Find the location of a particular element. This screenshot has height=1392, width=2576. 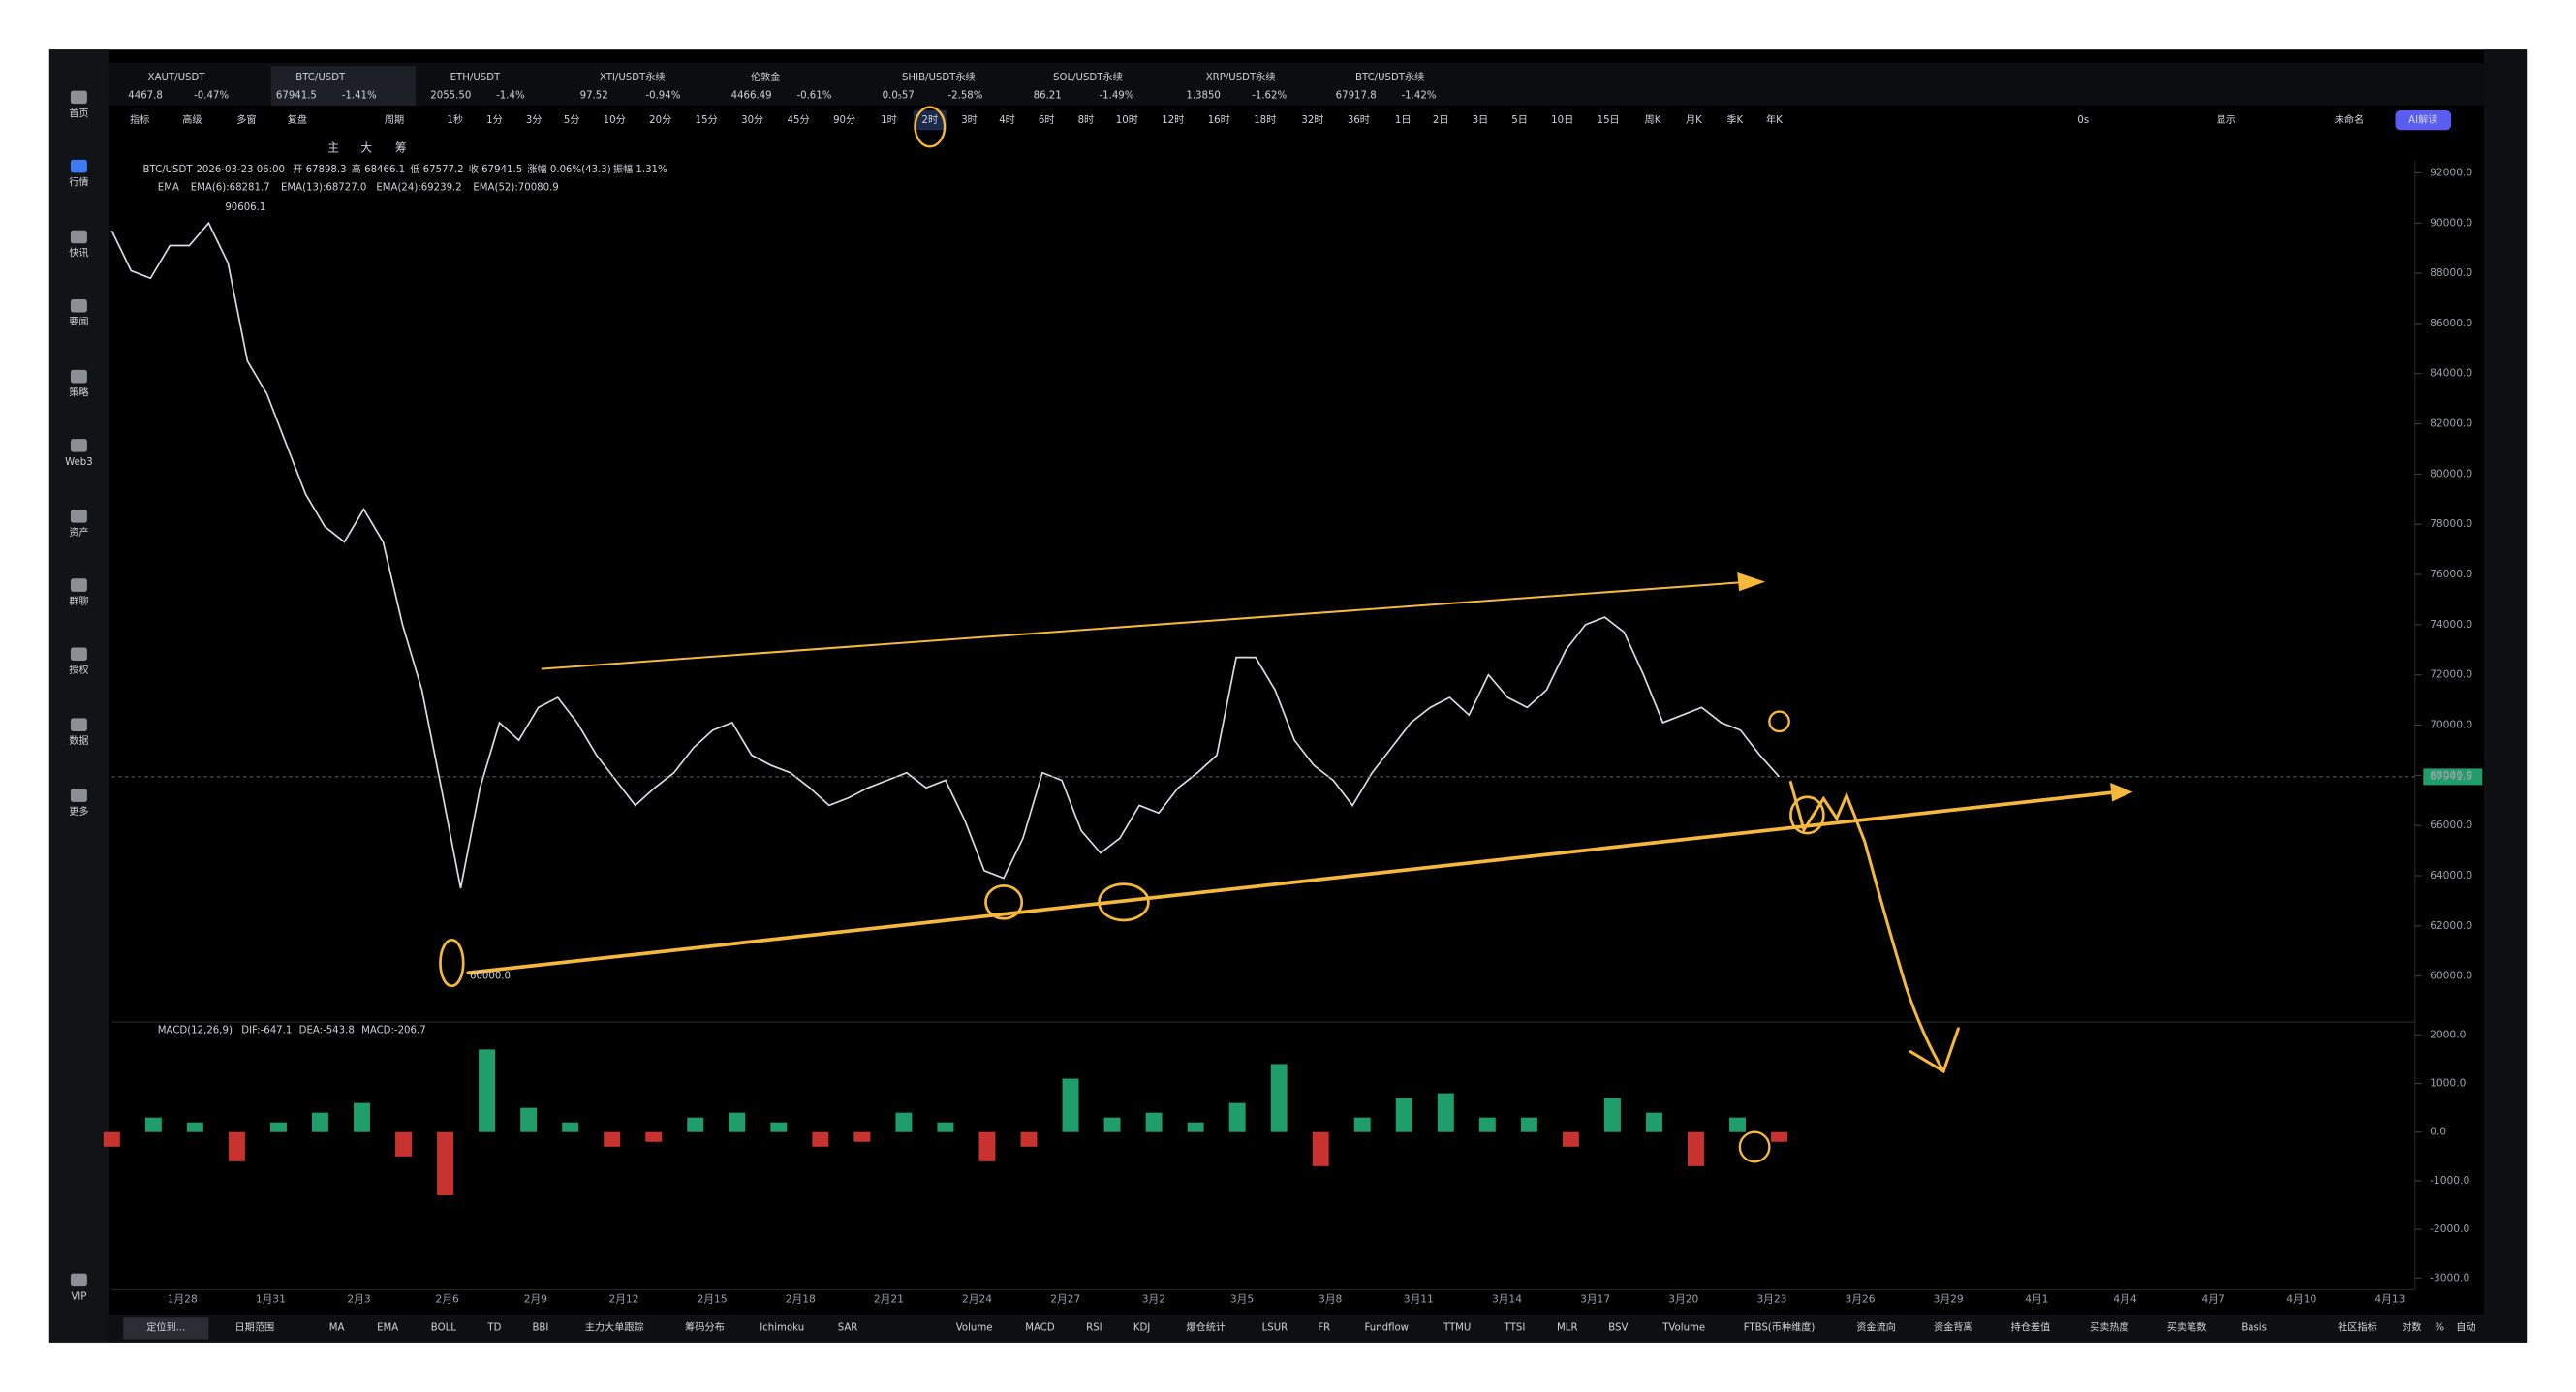

indicator-tab: 资金背离 is located at coordinates (1953, 1327).